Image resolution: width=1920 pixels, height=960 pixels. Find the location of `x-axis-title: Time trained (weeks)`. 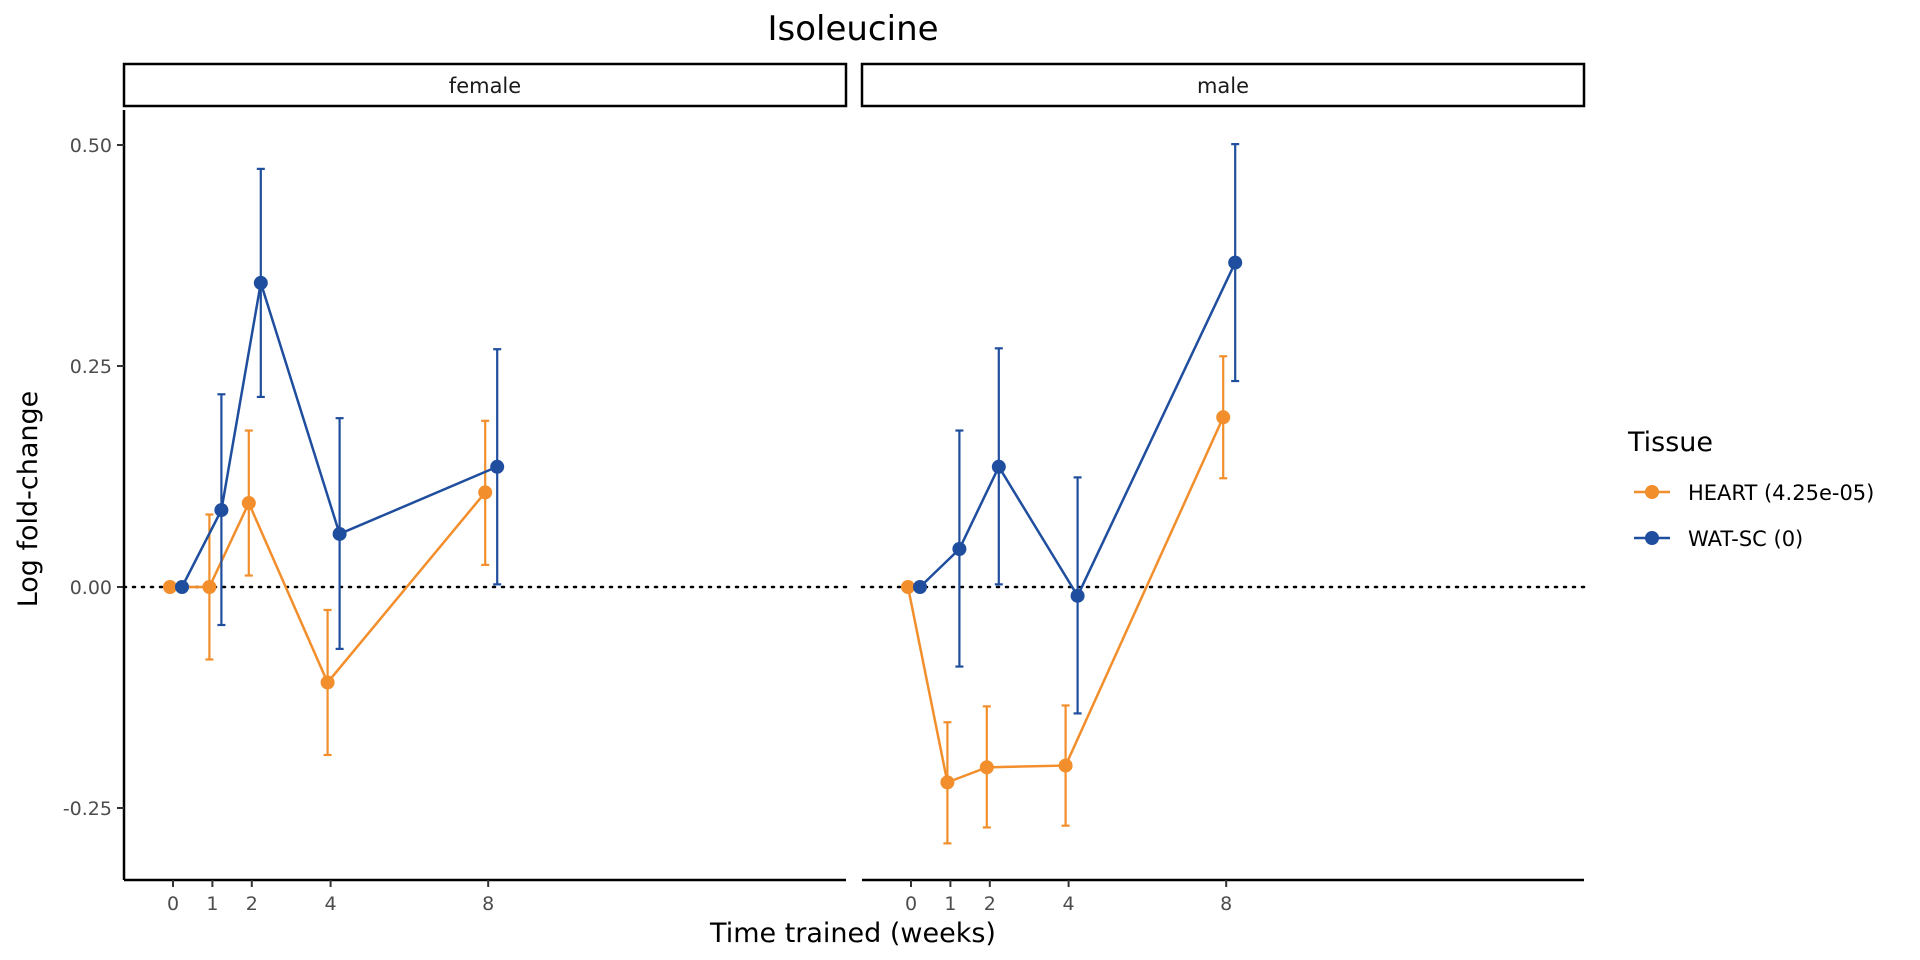

x-axis-title: Time trained (weeks) is located at coordinates (852, 933).